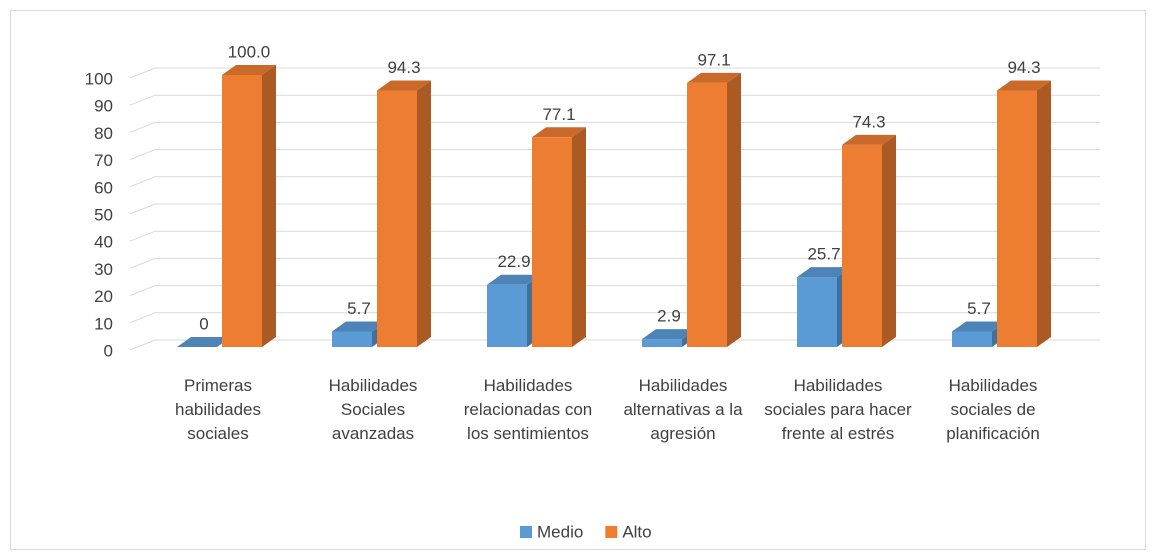 The image size is (1156, 560). What do you see at coordinates (103, 187) in the screenshot?
I see `y-tick-label: 60` at bounding box center [103, 187].